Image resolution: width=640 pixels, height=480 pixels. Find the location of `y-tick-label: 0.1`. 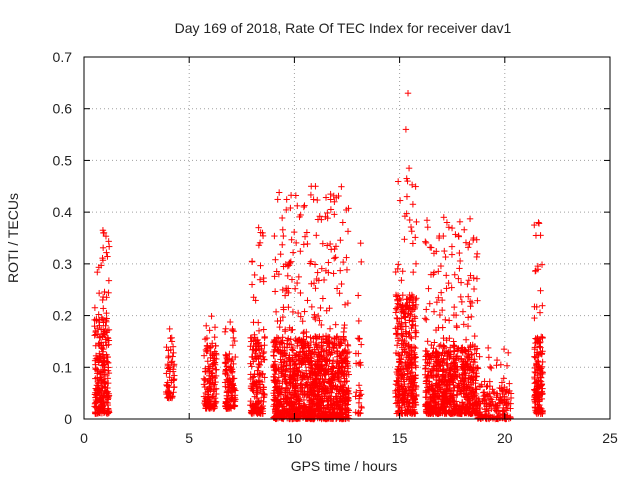

y-tick-label: 0.1 is located at coordinates (63, 367).